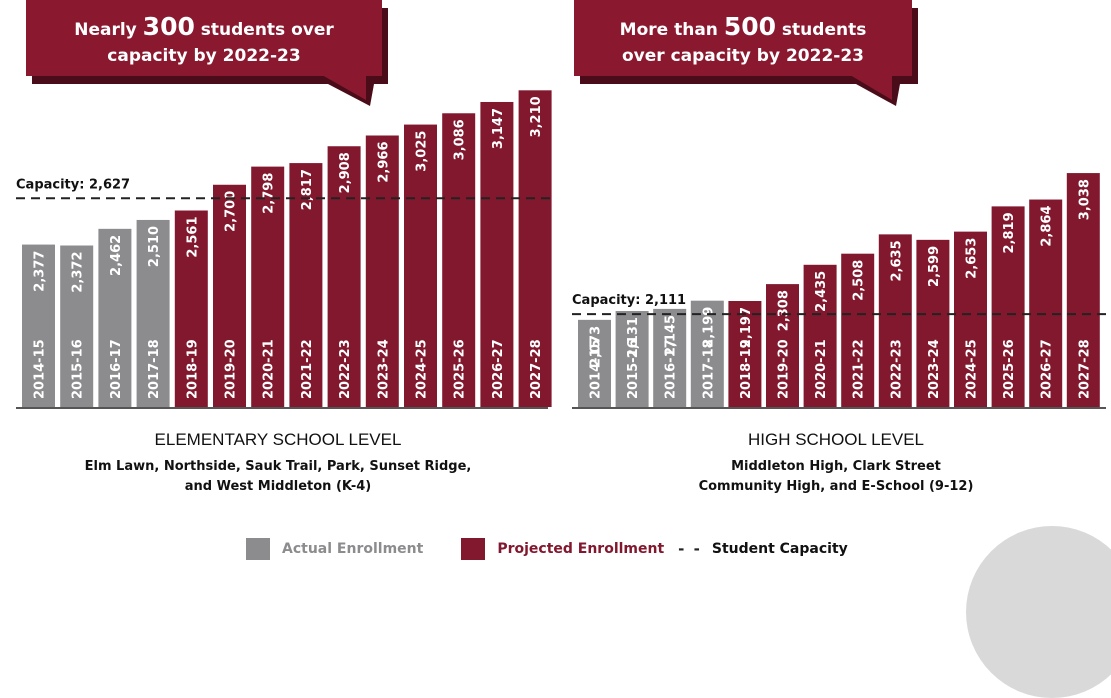 The width and height of the screenshot is (1111, 698). I want to click on callout-text-line-2: over capacity by 2022-23, so click(743, 56).